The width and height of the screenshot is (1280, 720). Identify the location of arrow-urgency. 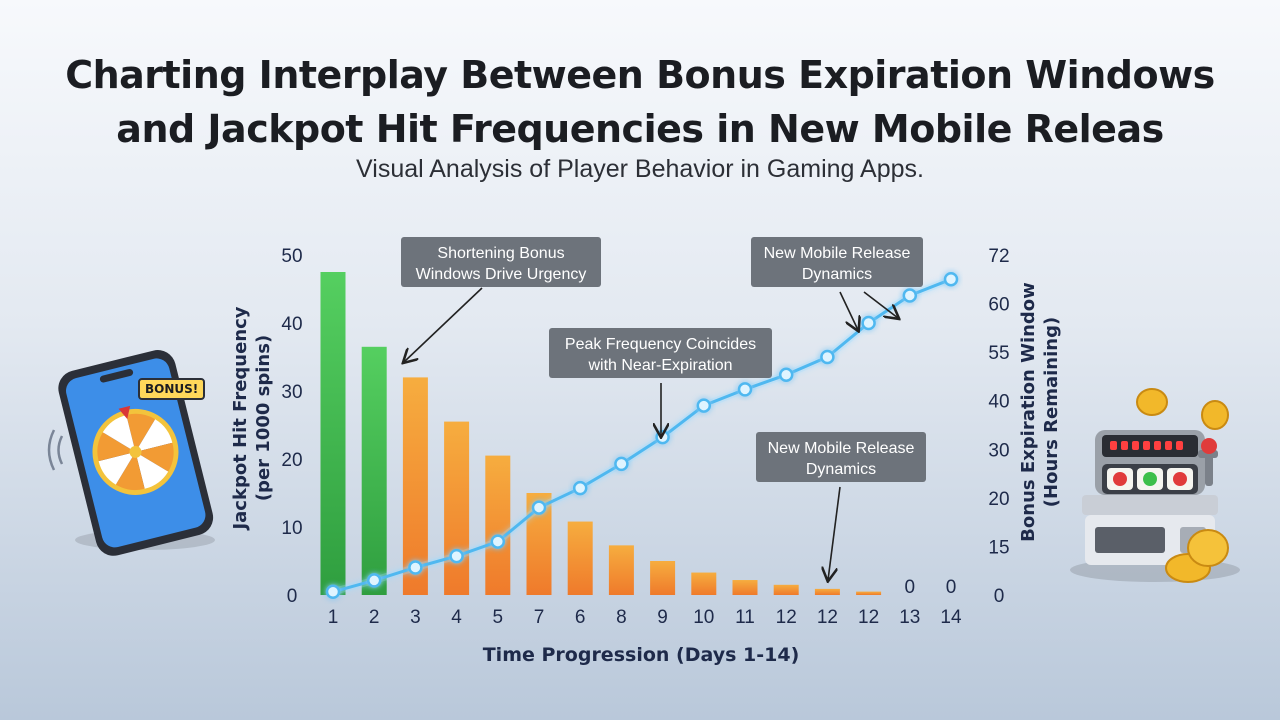
(443, 324).